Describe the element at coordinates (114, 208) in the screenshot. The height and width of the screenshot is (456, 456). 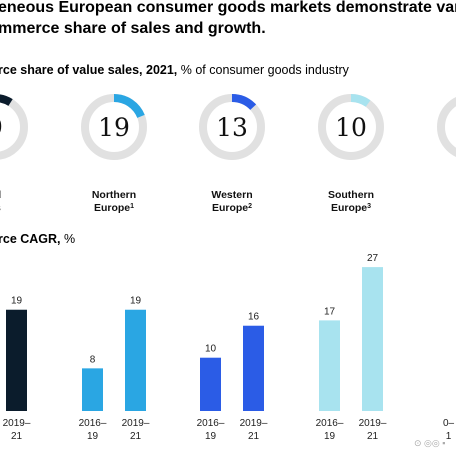
I see `region-label: Europe1` at that location.